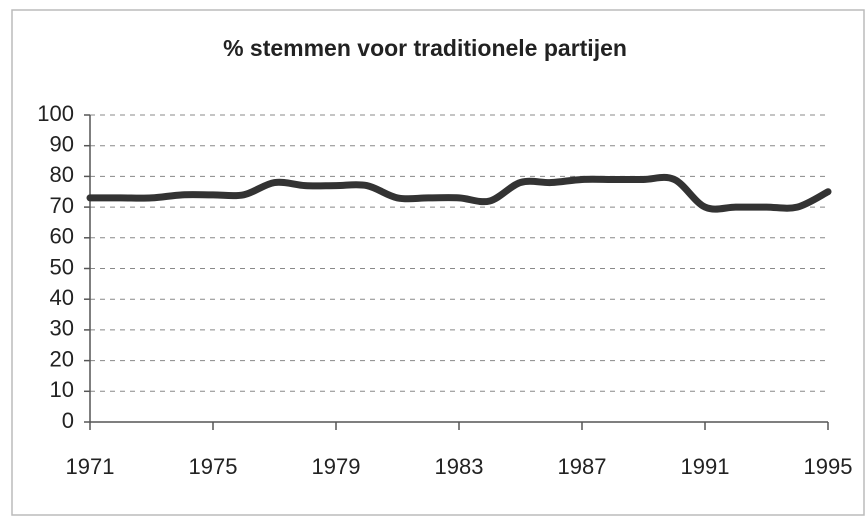  Describe the element at coordinates (55, 113) in the screenshot. I see `y-tick-label: 100` at that location.